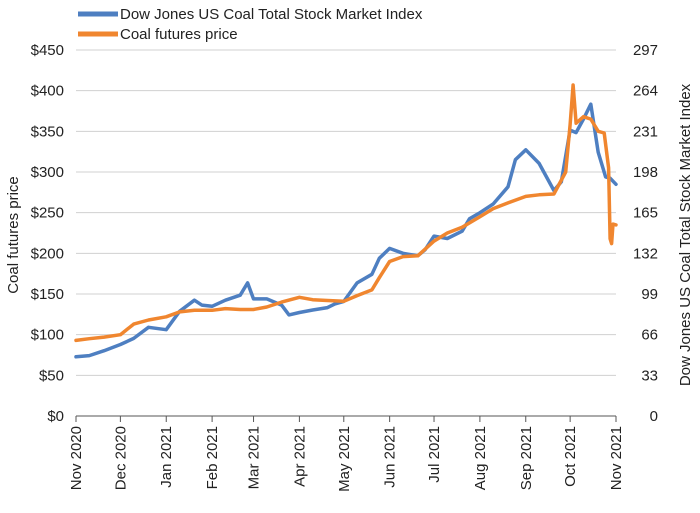  Describe the element at coordinates (13, 235) in the screenshot. I see `y-left-axis-title: Coal futures price` at that location.